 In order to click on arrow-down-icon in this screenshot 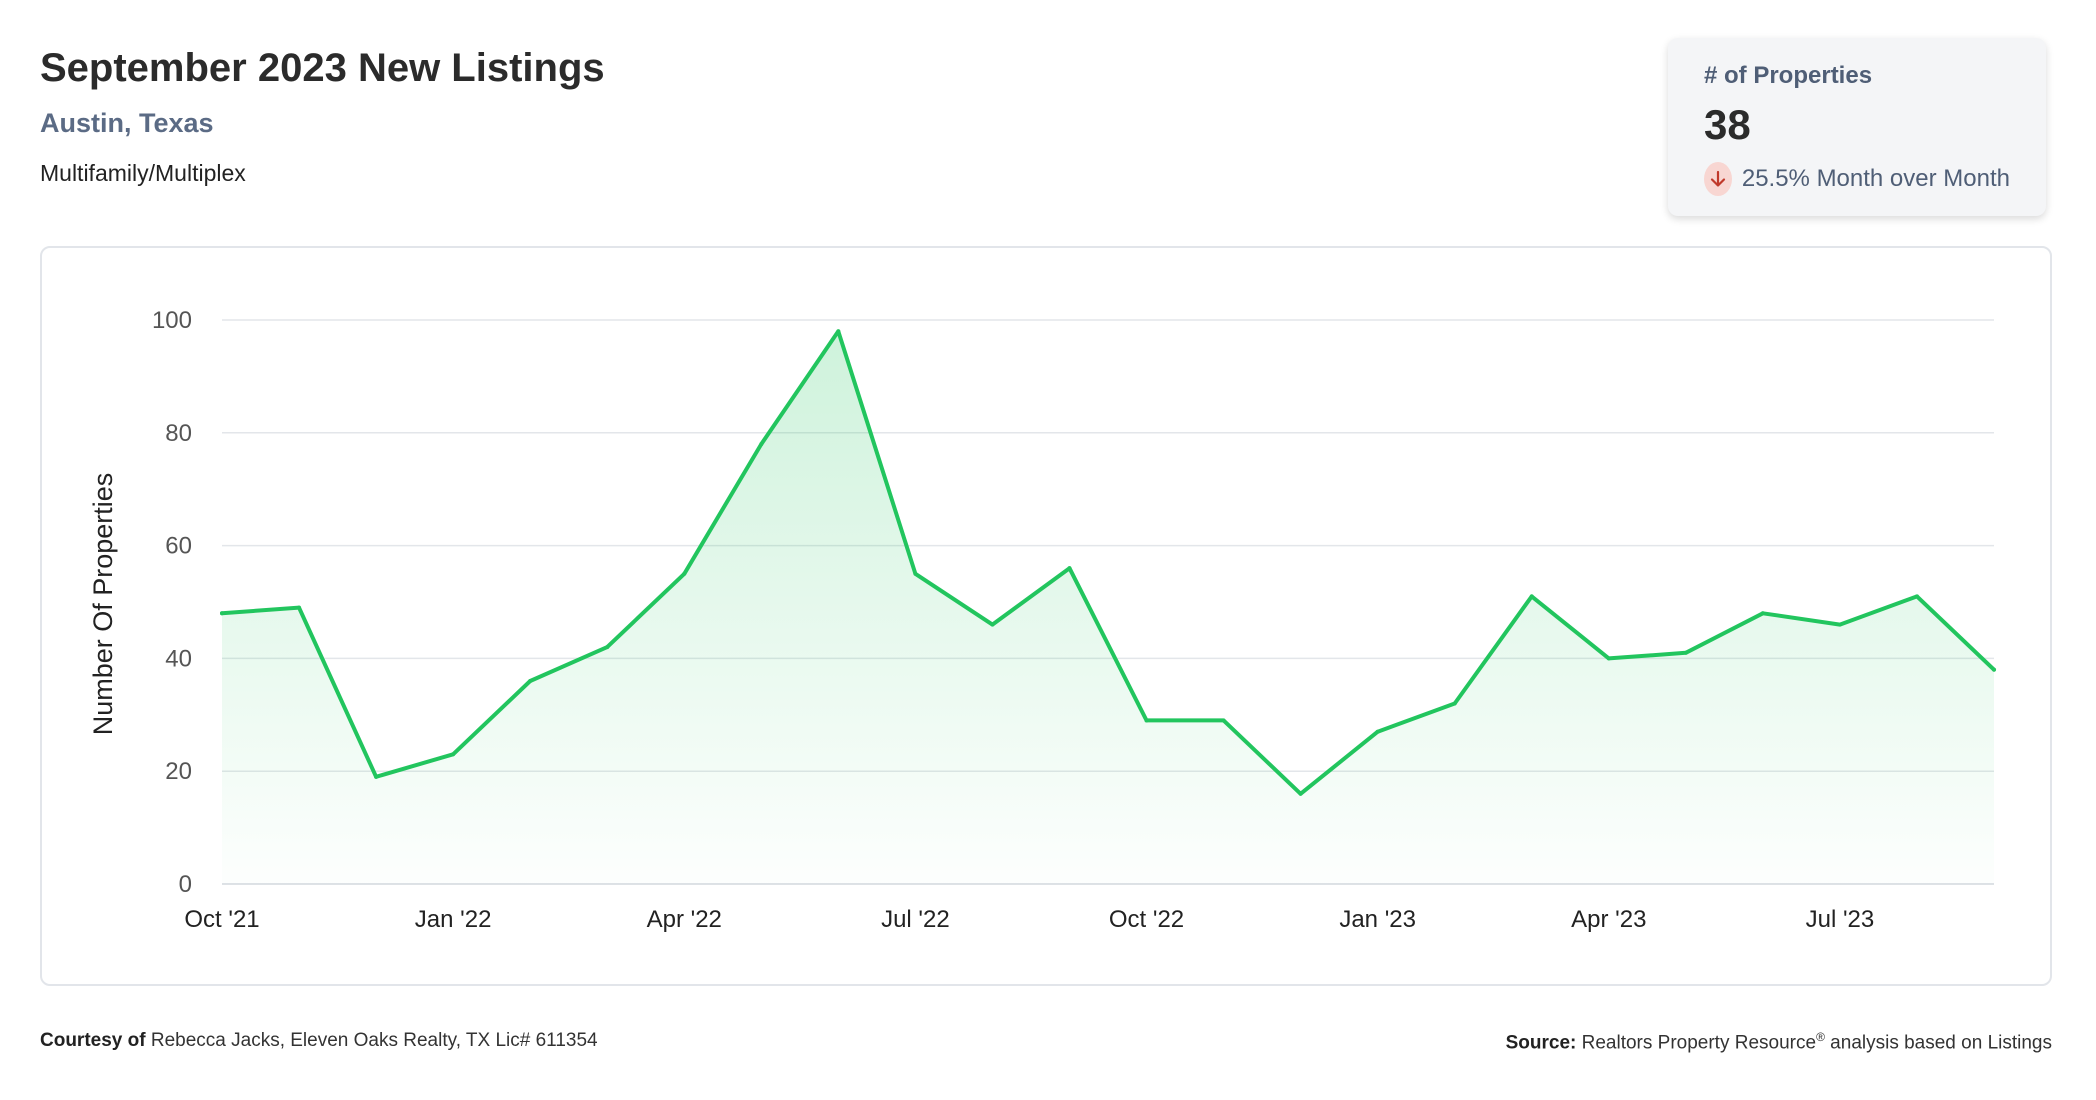, I will do `click(1718, 179)`.